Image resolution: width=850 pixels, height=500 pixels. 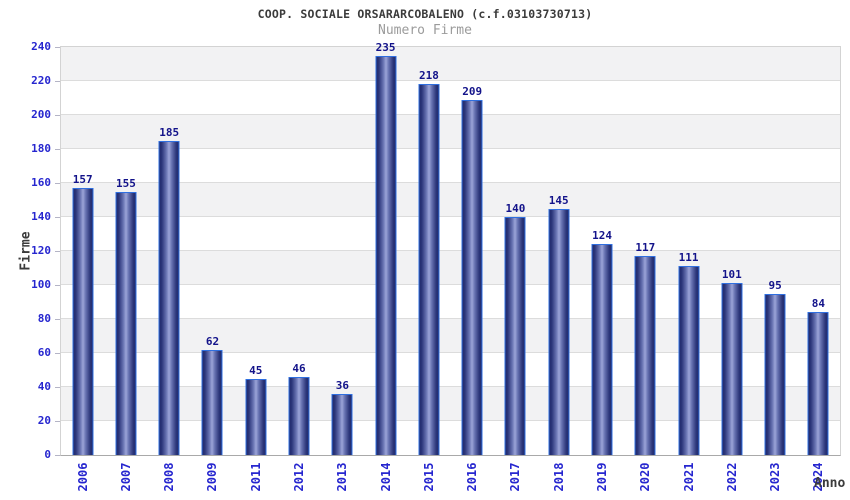 I want to click on x-tick-label: 2021, so click(x=688, y=477).